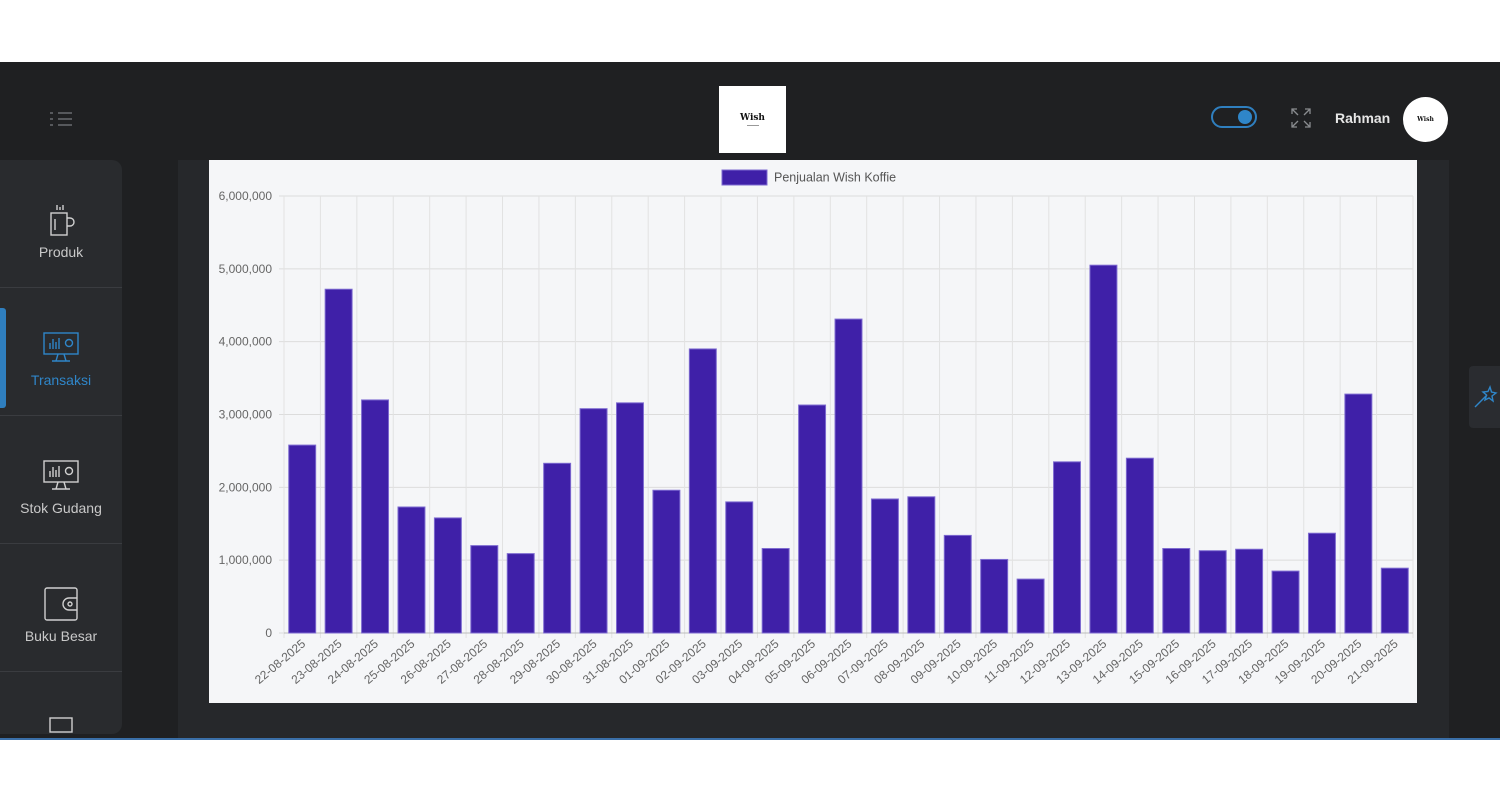 This screenshot has height=800, width=1500. I want to click on y-tick-label: 6,000,000, so click(246, 196).